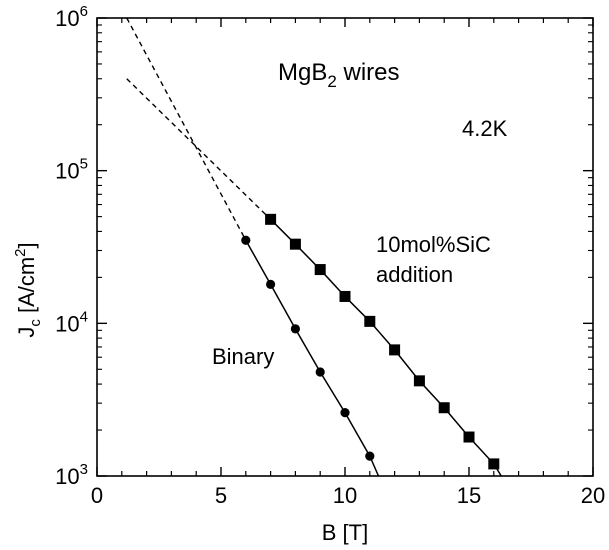  What do you see at coordinates (199, 149) in the screenshot?
I see `extrapolation-line-sic` at bounding box center [199, 149].